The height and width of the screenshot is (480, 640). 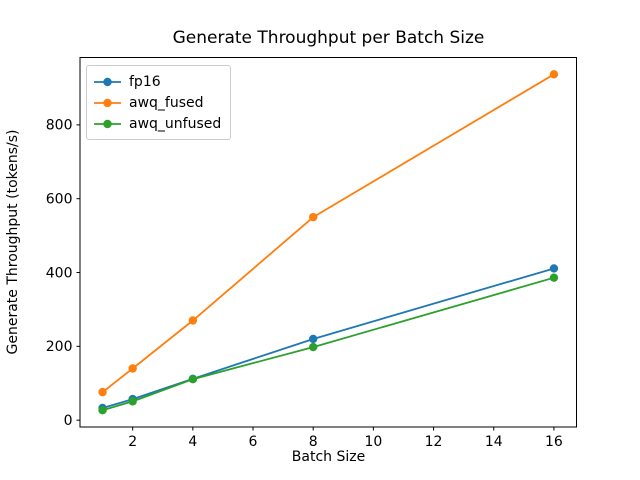 I want to click on x-tick-label: 14, so click(x=494, y=442).